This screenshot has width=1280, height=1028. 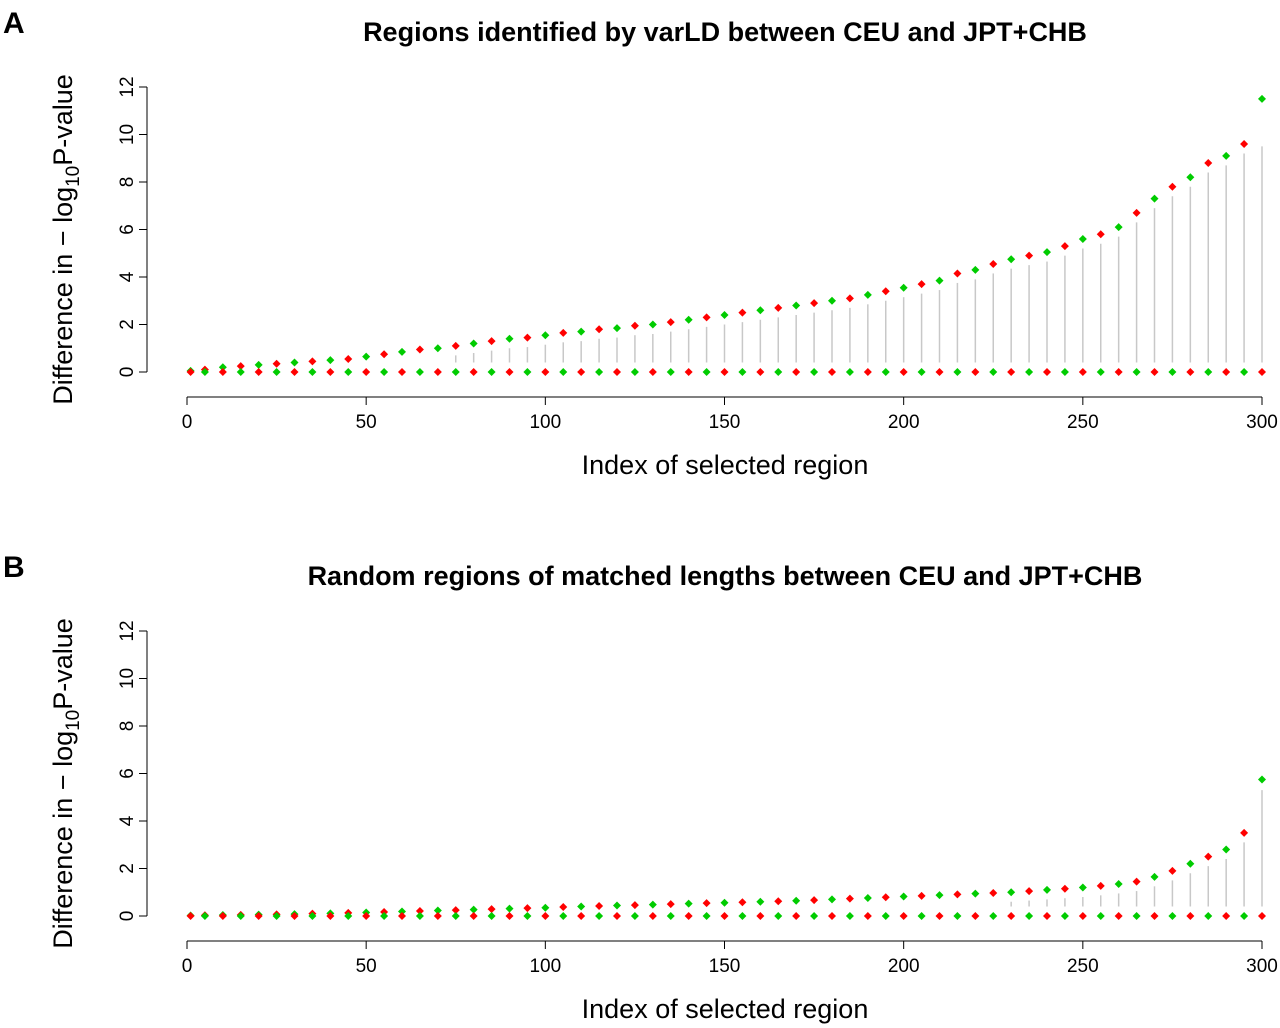 What do you see at coordinates (127, 773) in the screenshot?
I see `y-tick-label: 6` at bounding box center [127, 773].